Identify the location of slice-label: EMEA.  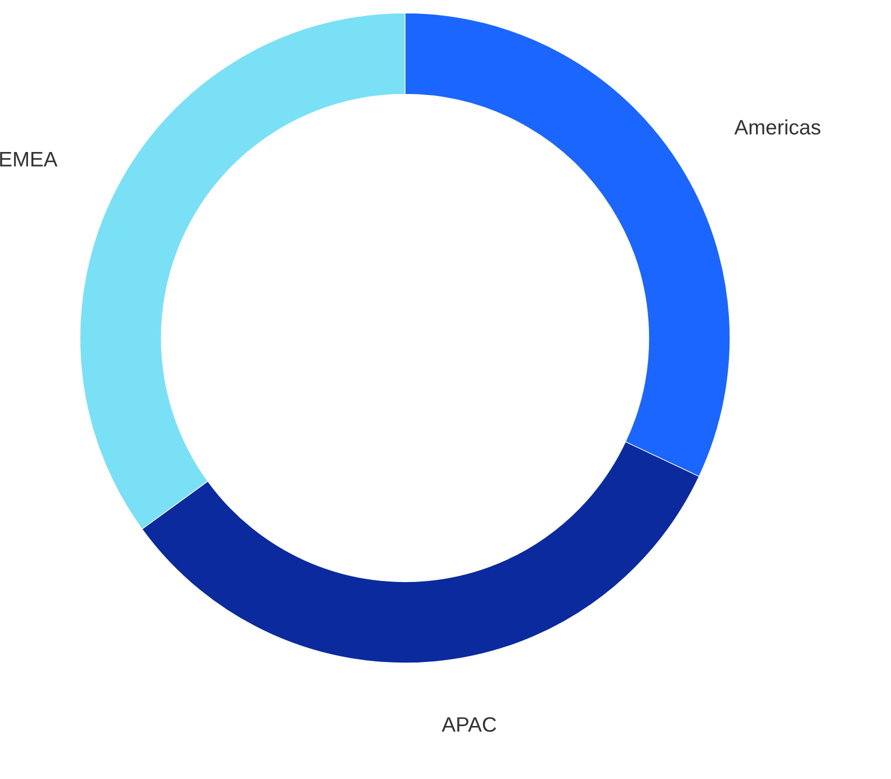
(29, 159).